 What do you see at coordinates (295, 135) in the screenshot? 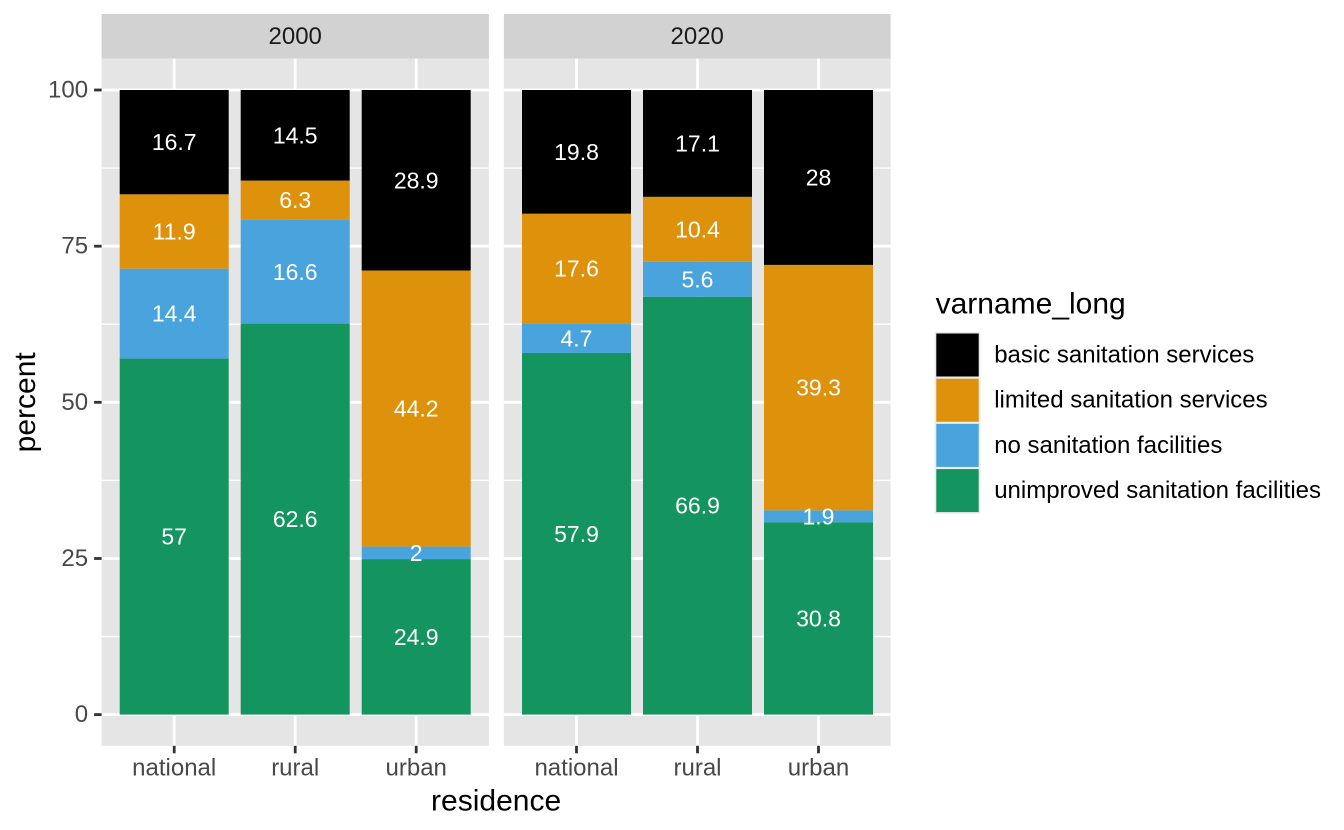
I see `svg-text: 14.5` at bounding box center [295, 135].